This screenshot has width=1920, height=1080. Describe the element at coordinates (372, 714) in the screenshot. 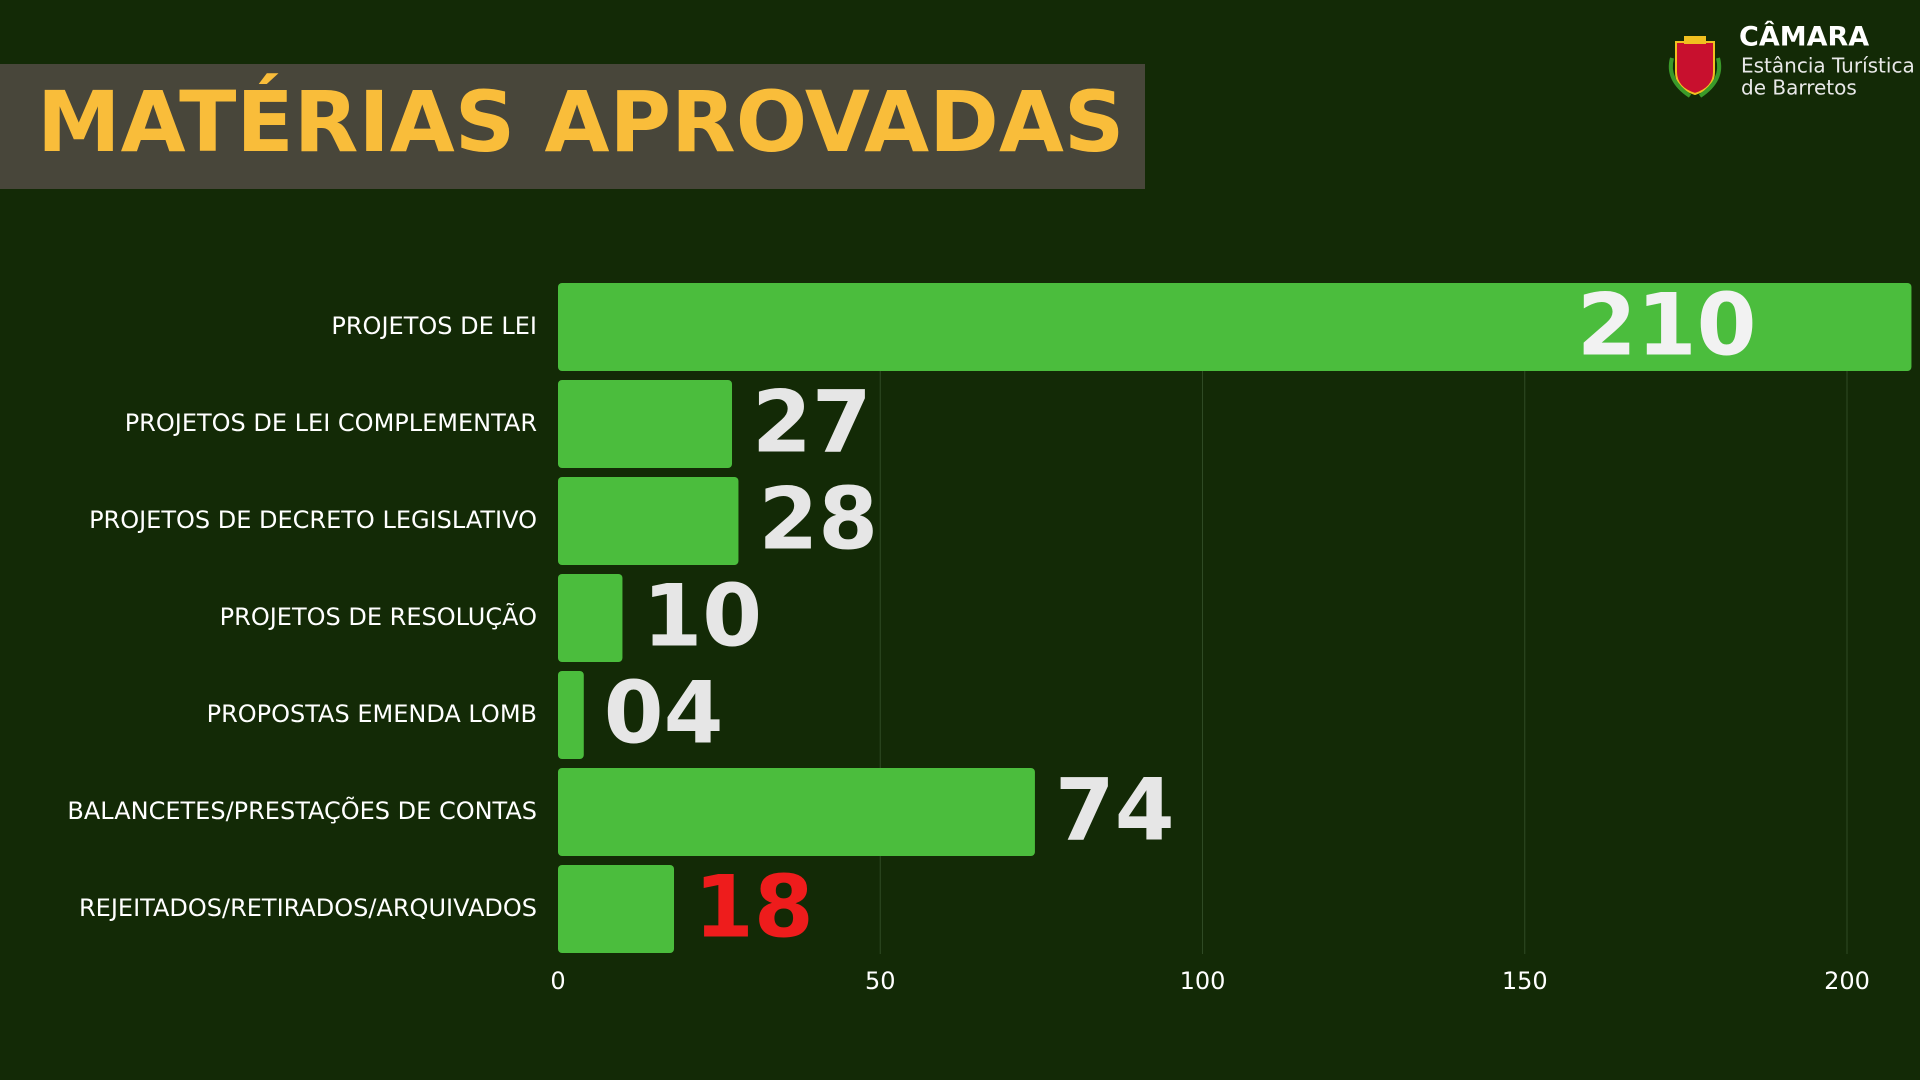

I see `y-tick-label: PROPOSTAS EMENDA LOMB` at that location.